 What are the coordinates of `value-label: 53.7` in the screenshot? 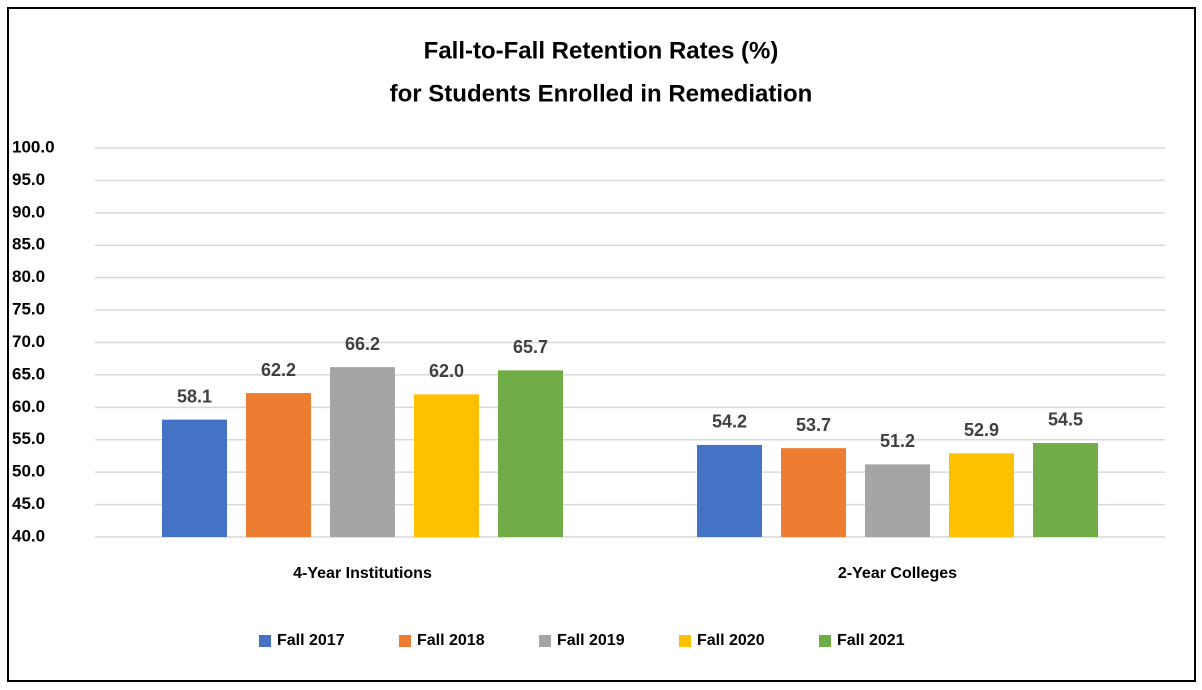 It's located at (813, 425).